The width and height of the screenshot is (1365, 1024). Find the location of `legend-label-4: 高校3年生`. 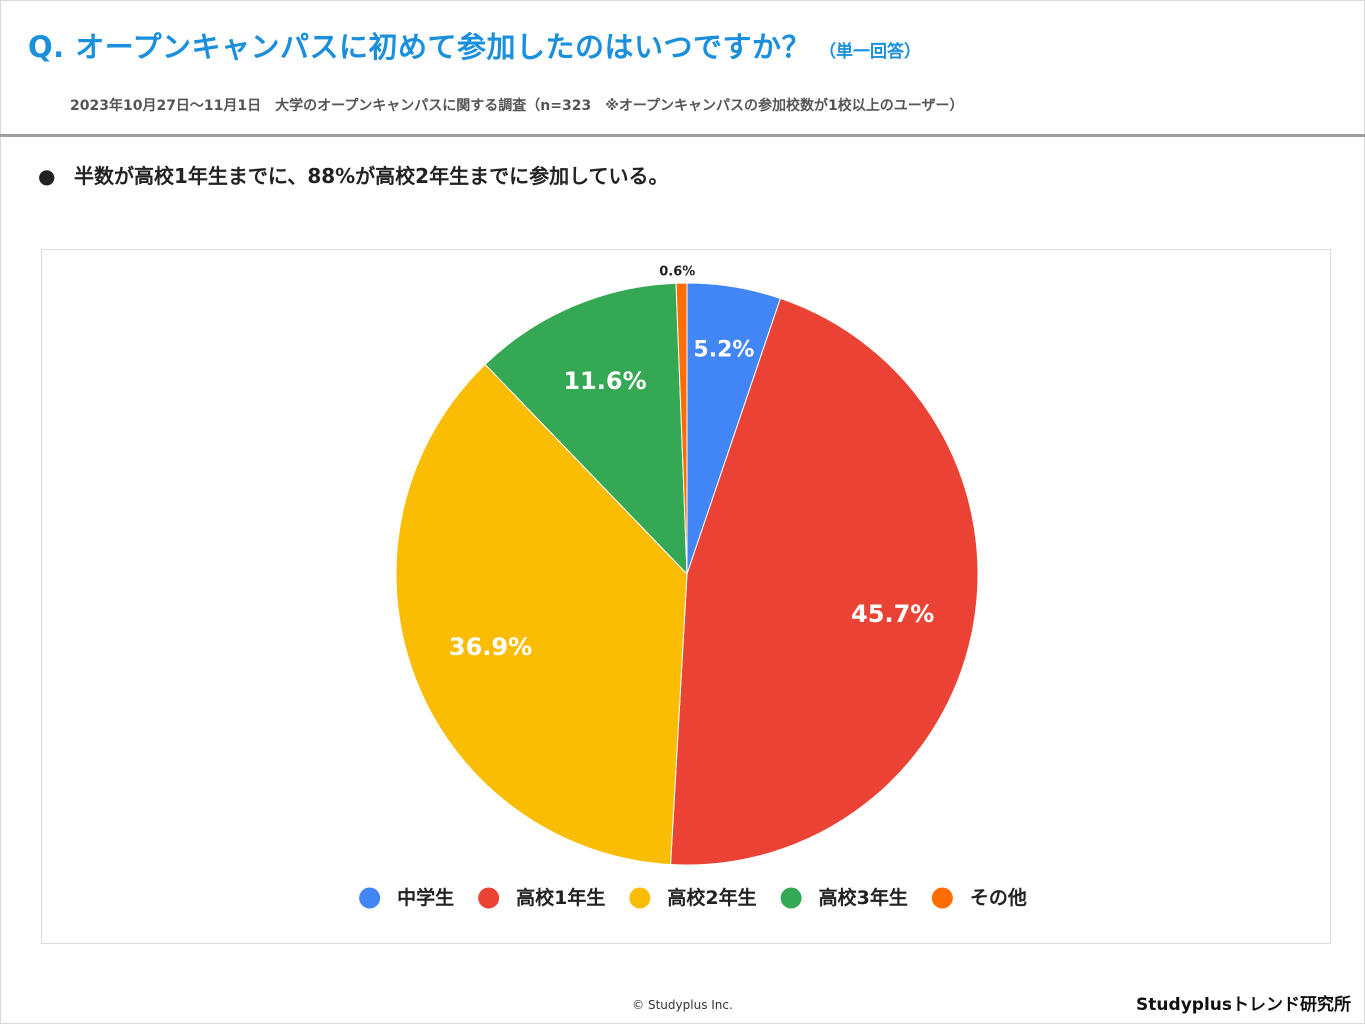

legend-label-4: 高校3年生 is located at coordinates (863, 897).